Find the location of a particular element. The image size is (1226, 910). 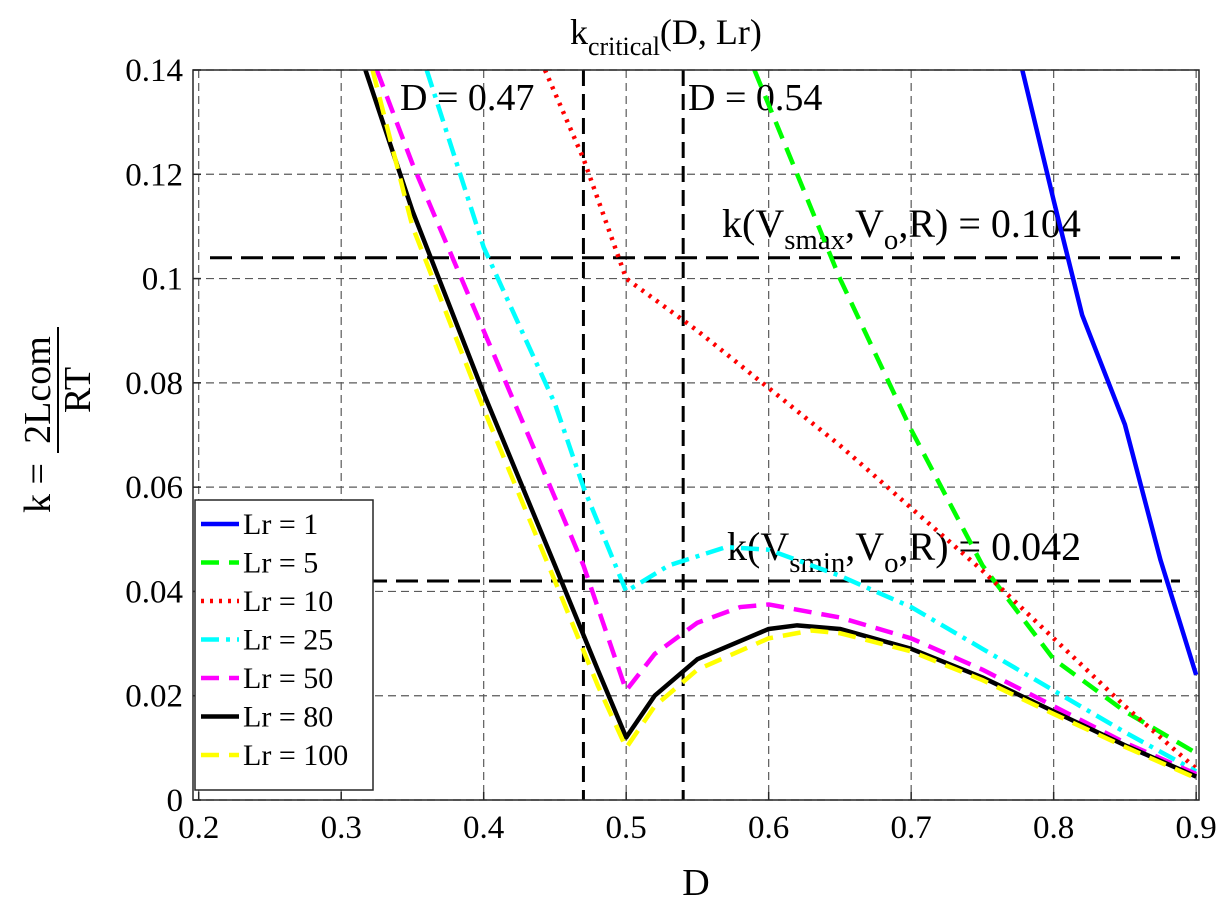

subscript: smax is located at coordinates (814, 240).